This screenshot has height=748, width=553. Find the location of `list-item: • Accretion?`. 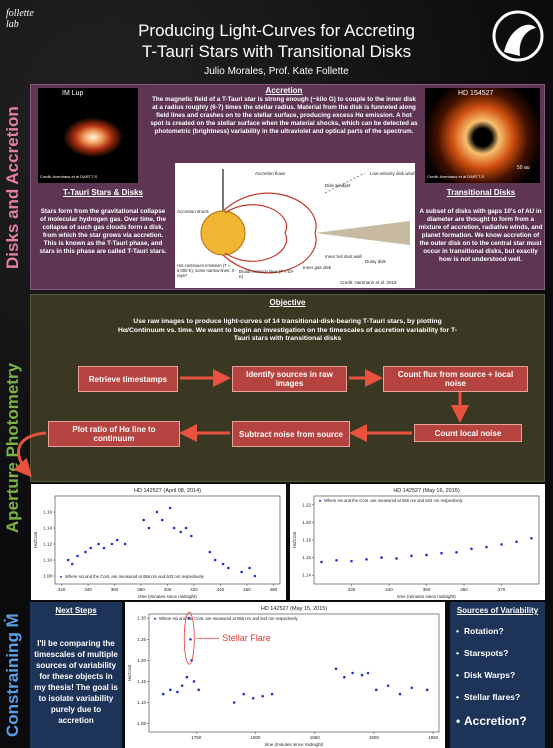

list-item: • Accretion? is located at coordinates (491, 721).